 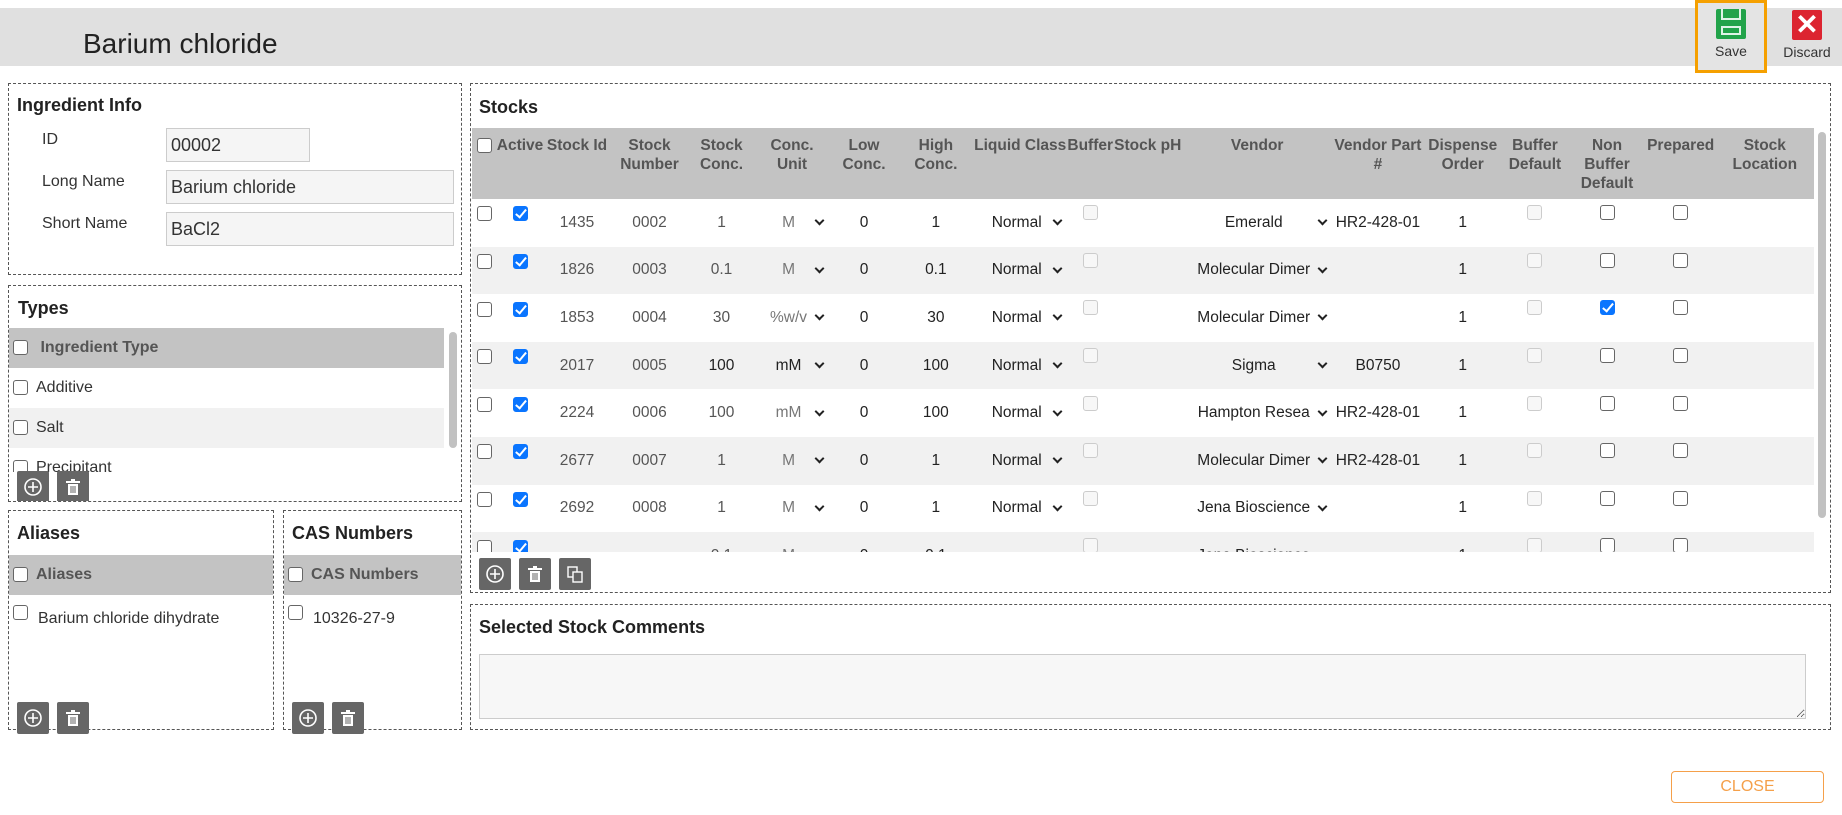 What do you see at coordinates (1822, 325) in the screenshot?
I see `stocks-scrollbar` at bounding box center [1822, 325].